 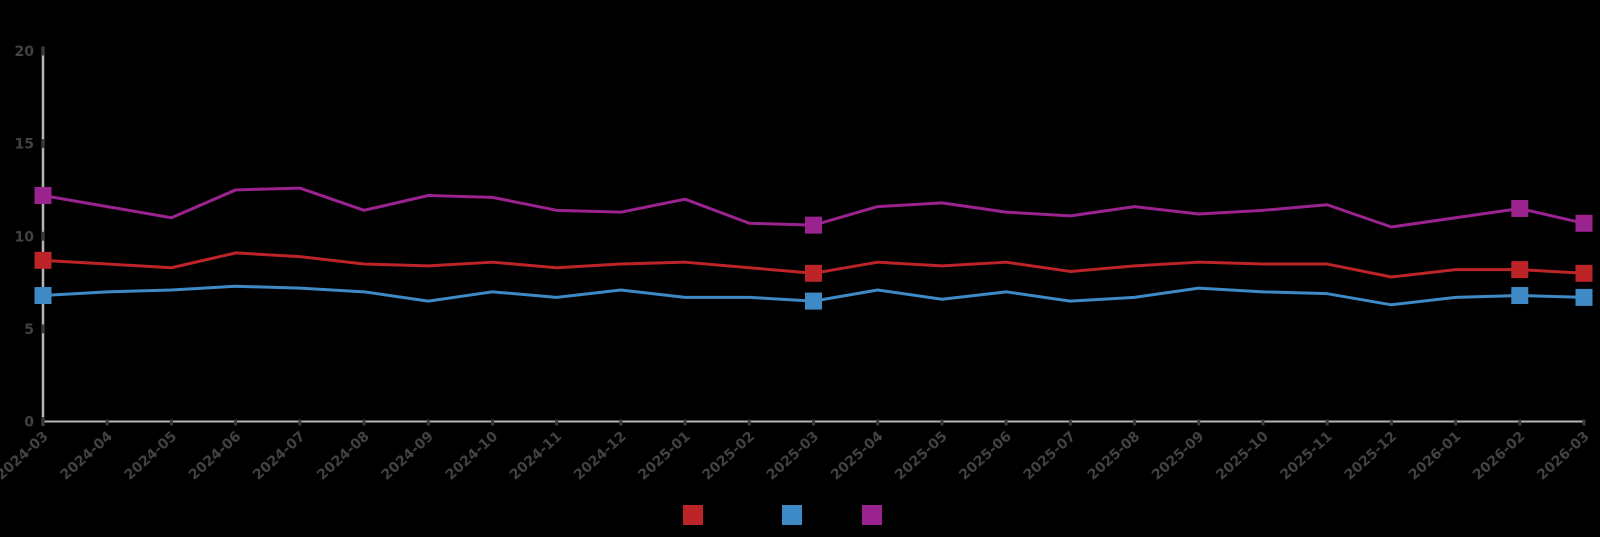 I want to click on series-red-markers, so click(x=813, y=266).